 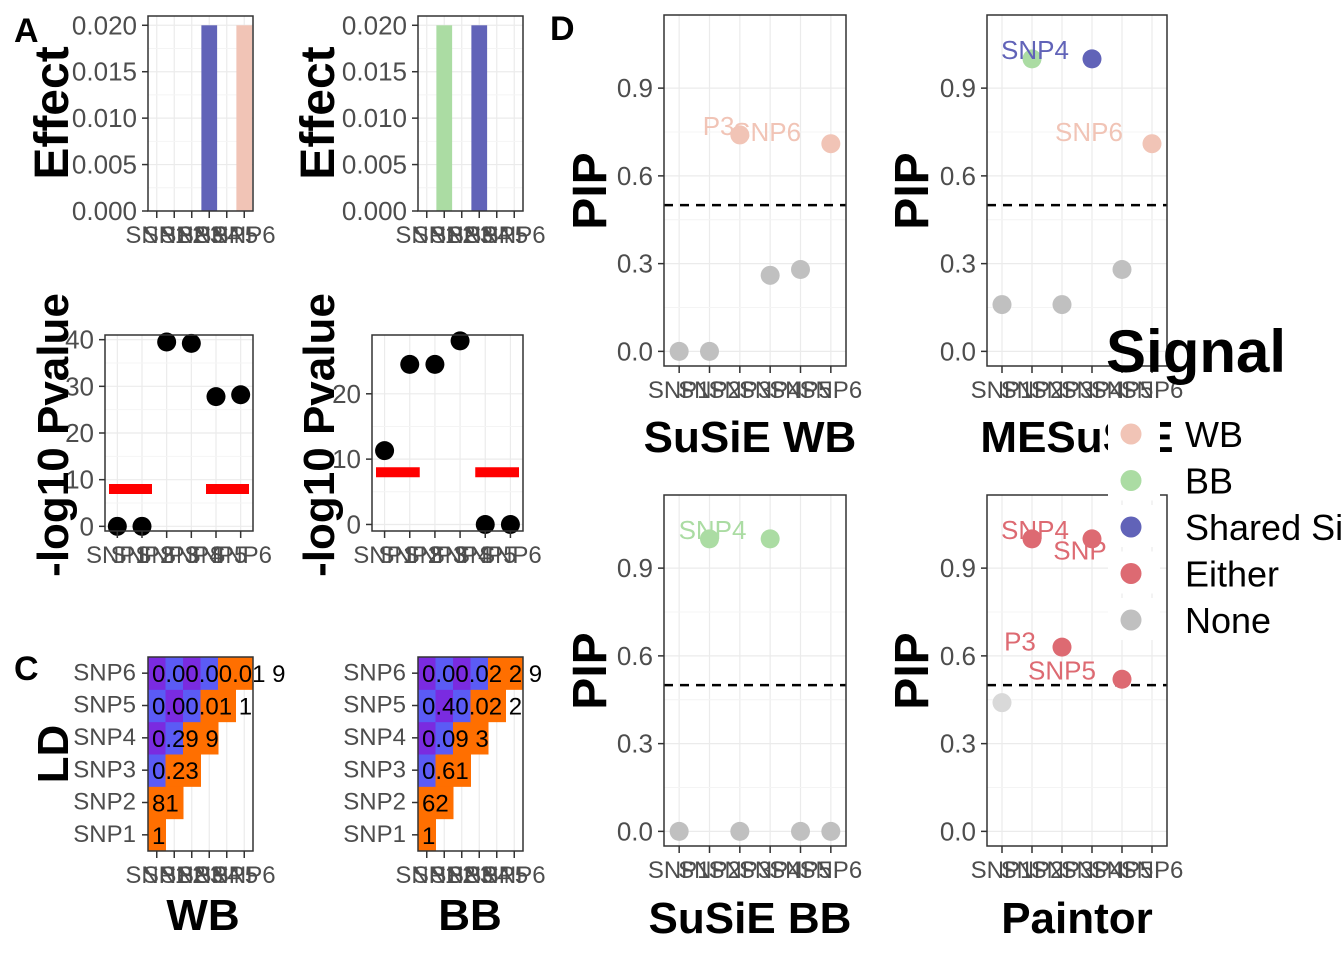 I want to click on ld-cell-label: 0.00.00.01 9, so click(x=218, y=674).